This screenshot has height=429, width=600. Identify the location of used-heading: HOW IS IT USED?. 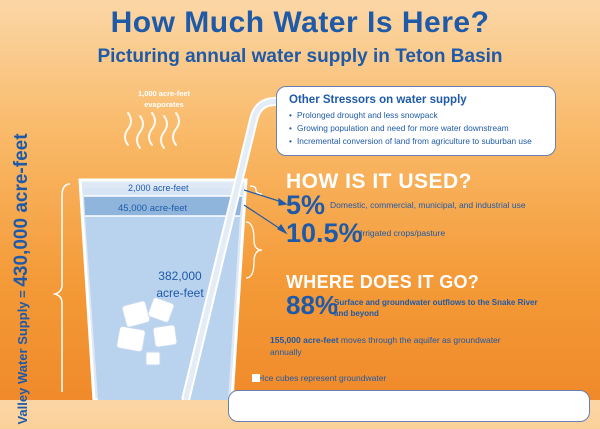
(379, 181).